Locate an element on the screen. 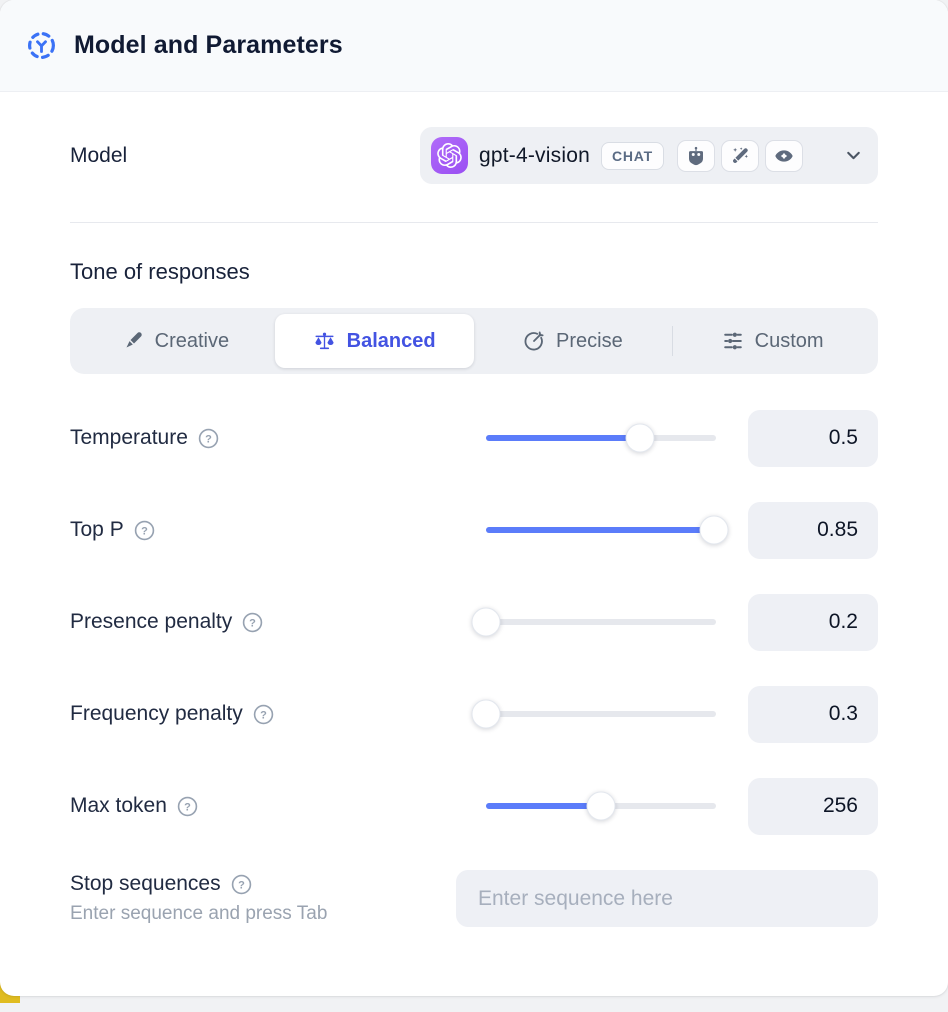  parameter-row: Frequency penalty ? 0.3 is located at coordinates (474, 714).